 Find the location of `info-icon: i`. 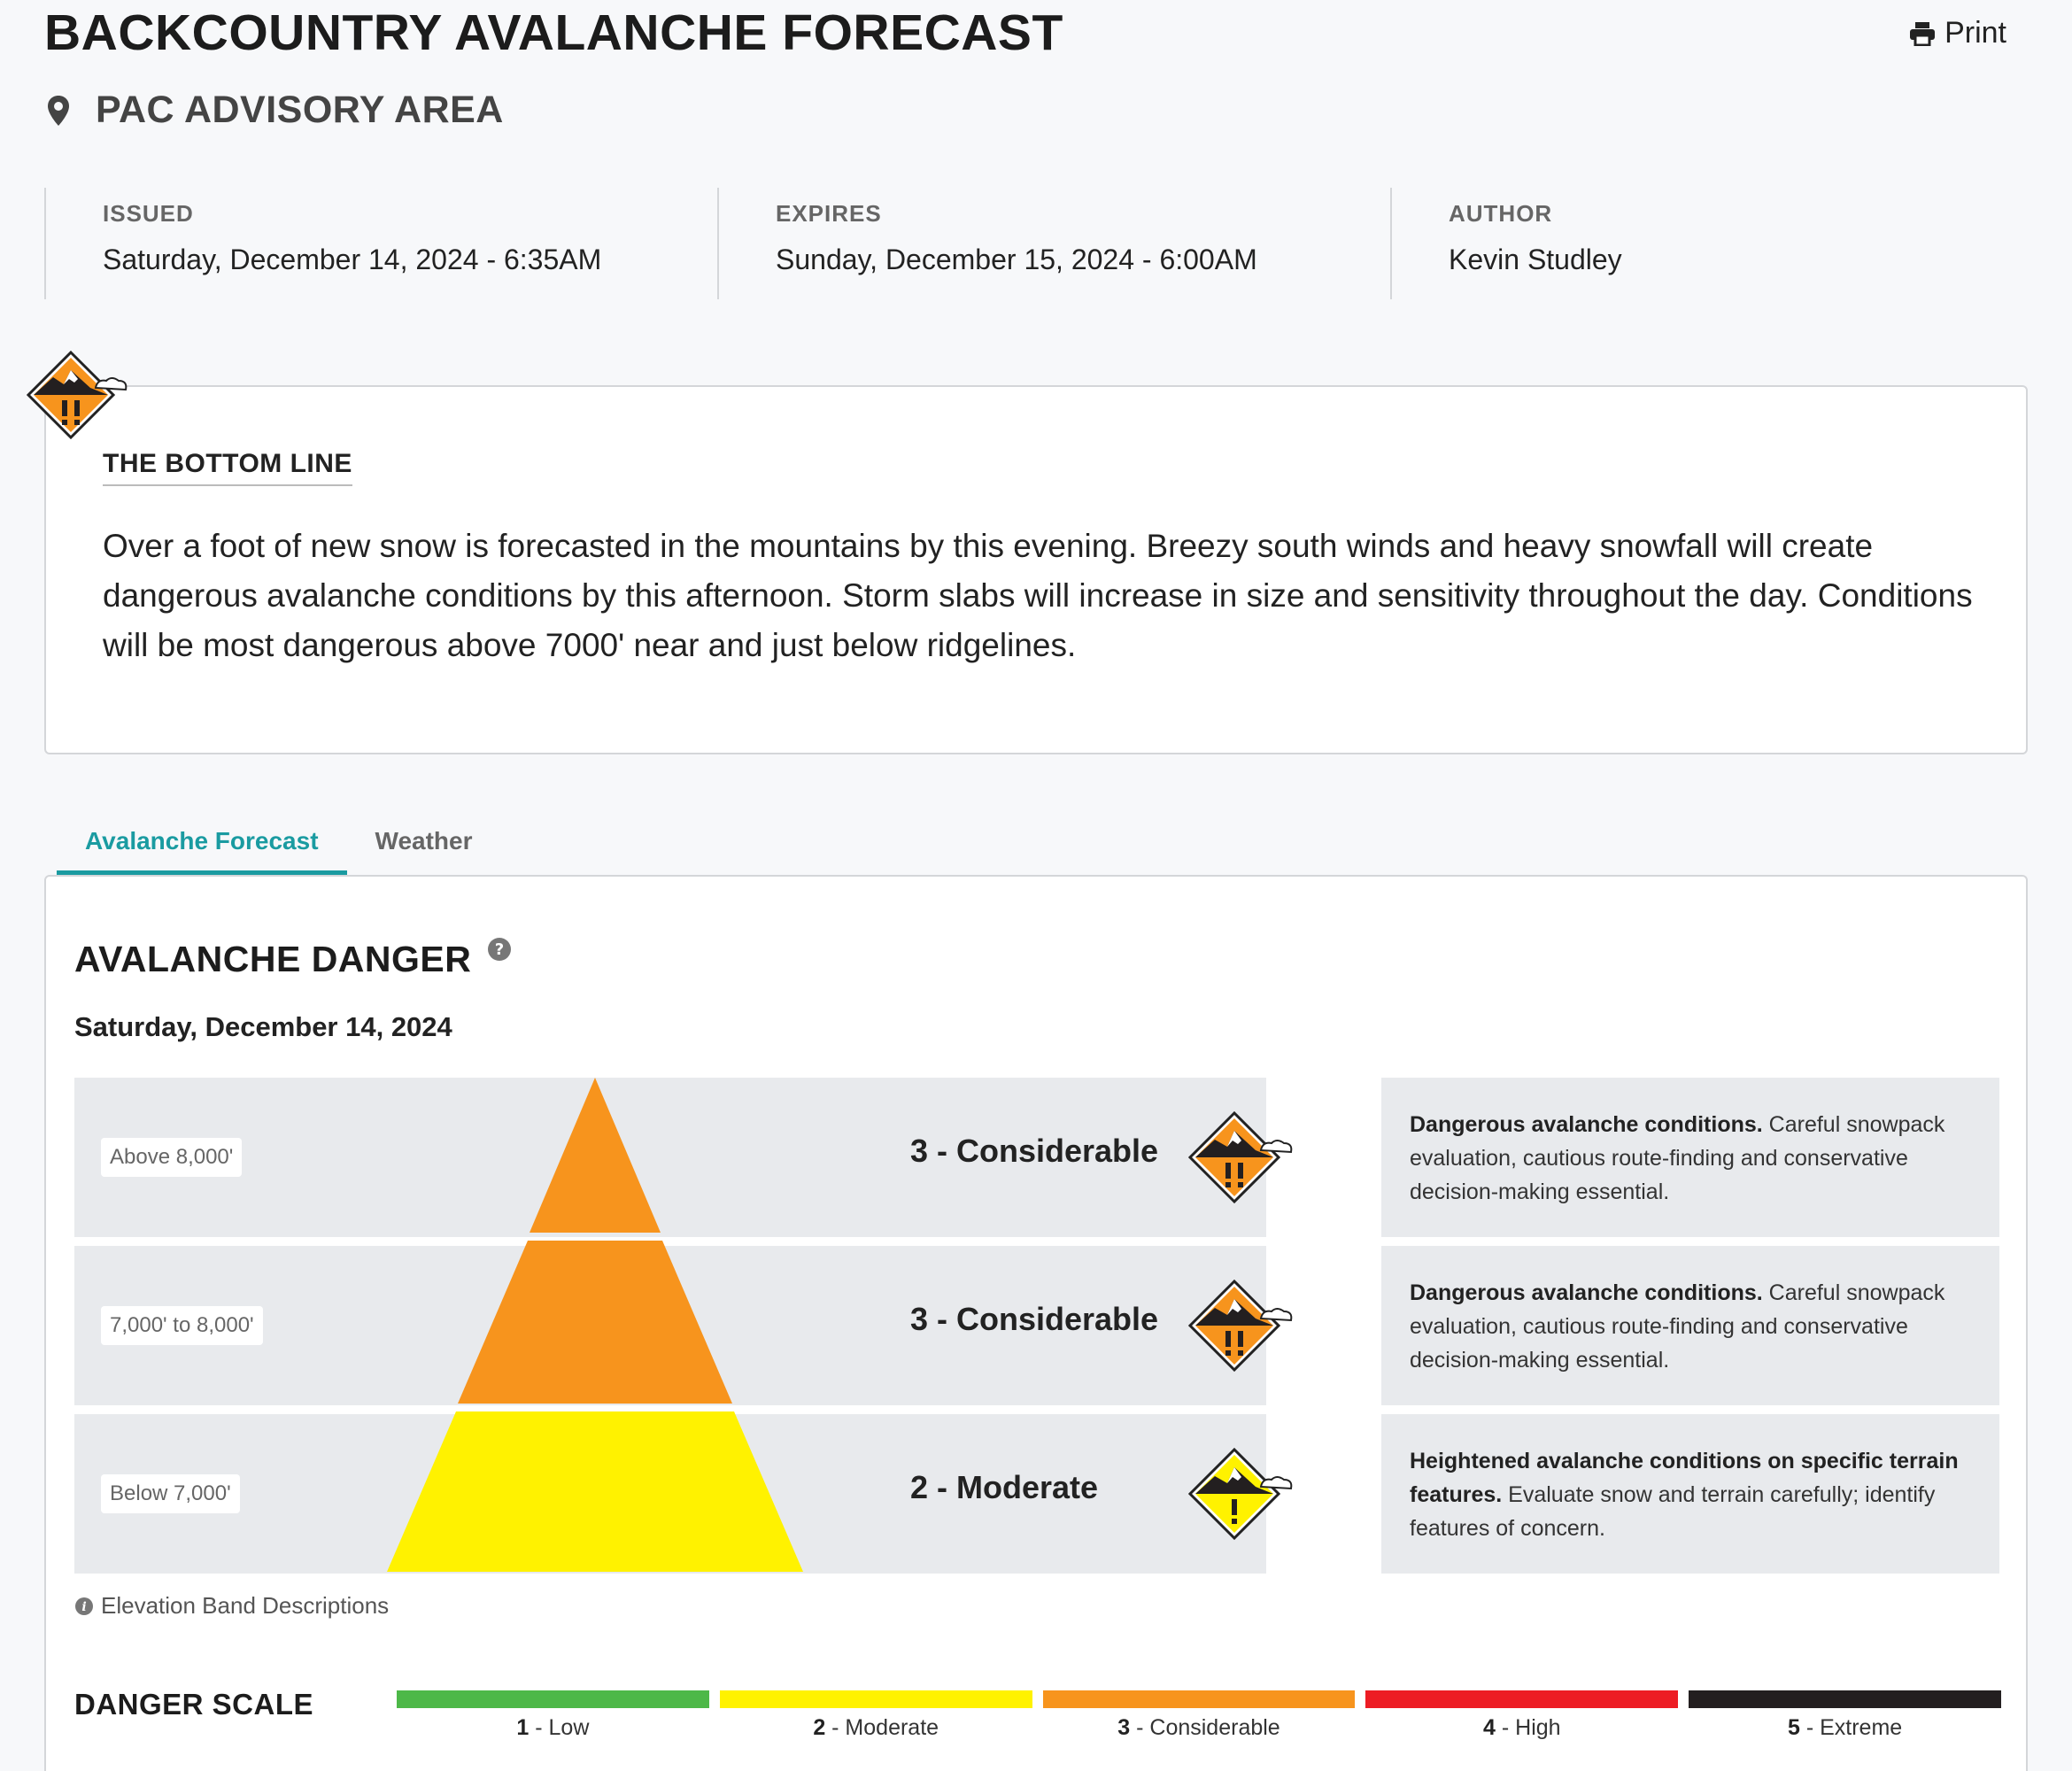

info-icon: i is located at coordinates (84, 1606).